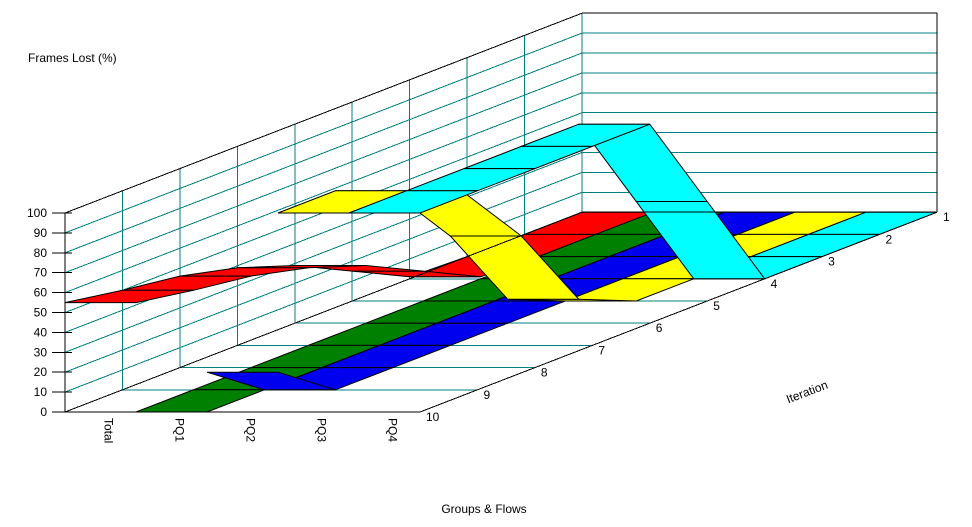 The image size is (972, 527). I want to click on value-tick-label: 80, so click(41, 253).